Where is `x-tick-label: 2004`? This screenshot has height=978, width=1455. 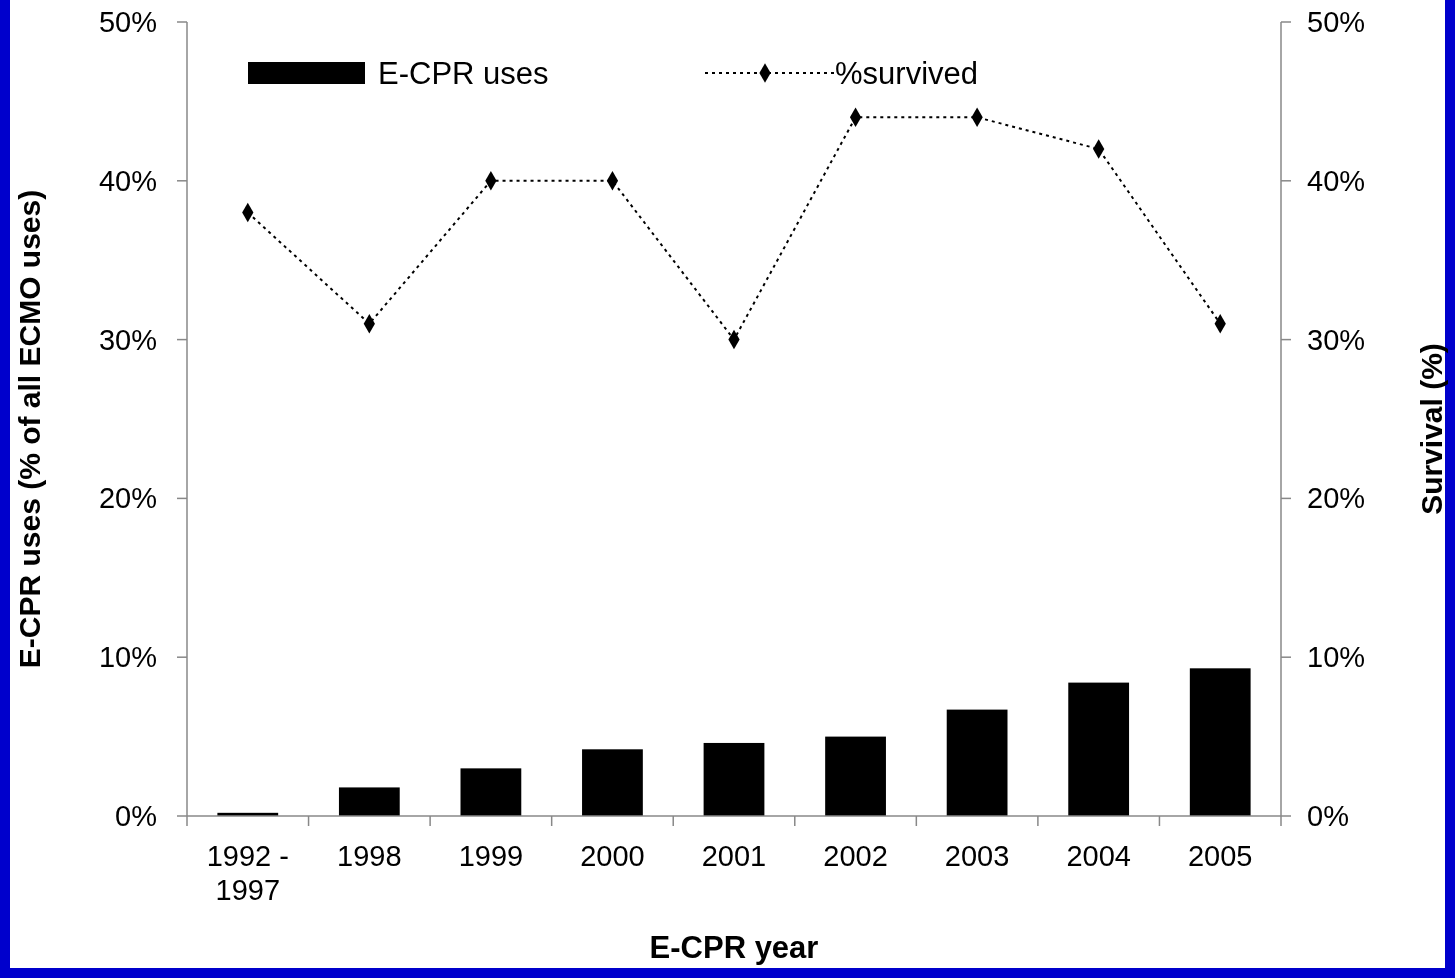
x-tick-label: 2004 is located at coordinates (1098, 856).